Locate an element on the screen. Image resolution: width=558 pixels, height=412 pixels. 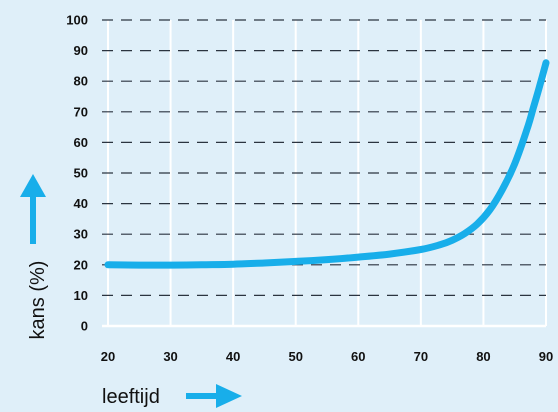
y-tick-label: 20 is located at coordinates (81, 264).